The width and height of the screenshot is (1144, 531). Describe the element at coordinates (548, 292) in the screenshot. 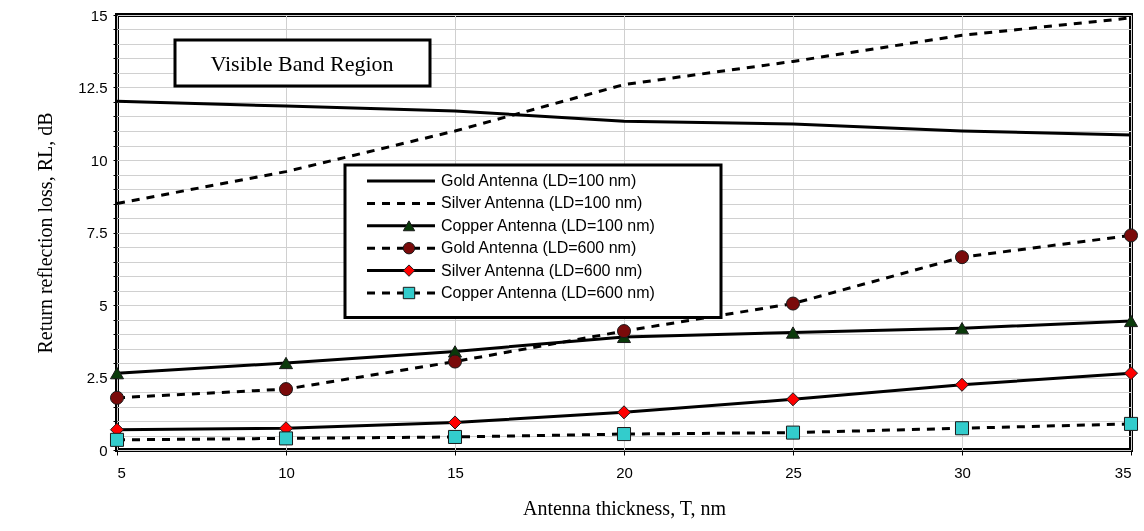

I see `legend-label: Copper Antenna (LD=600 nm)` at that location.